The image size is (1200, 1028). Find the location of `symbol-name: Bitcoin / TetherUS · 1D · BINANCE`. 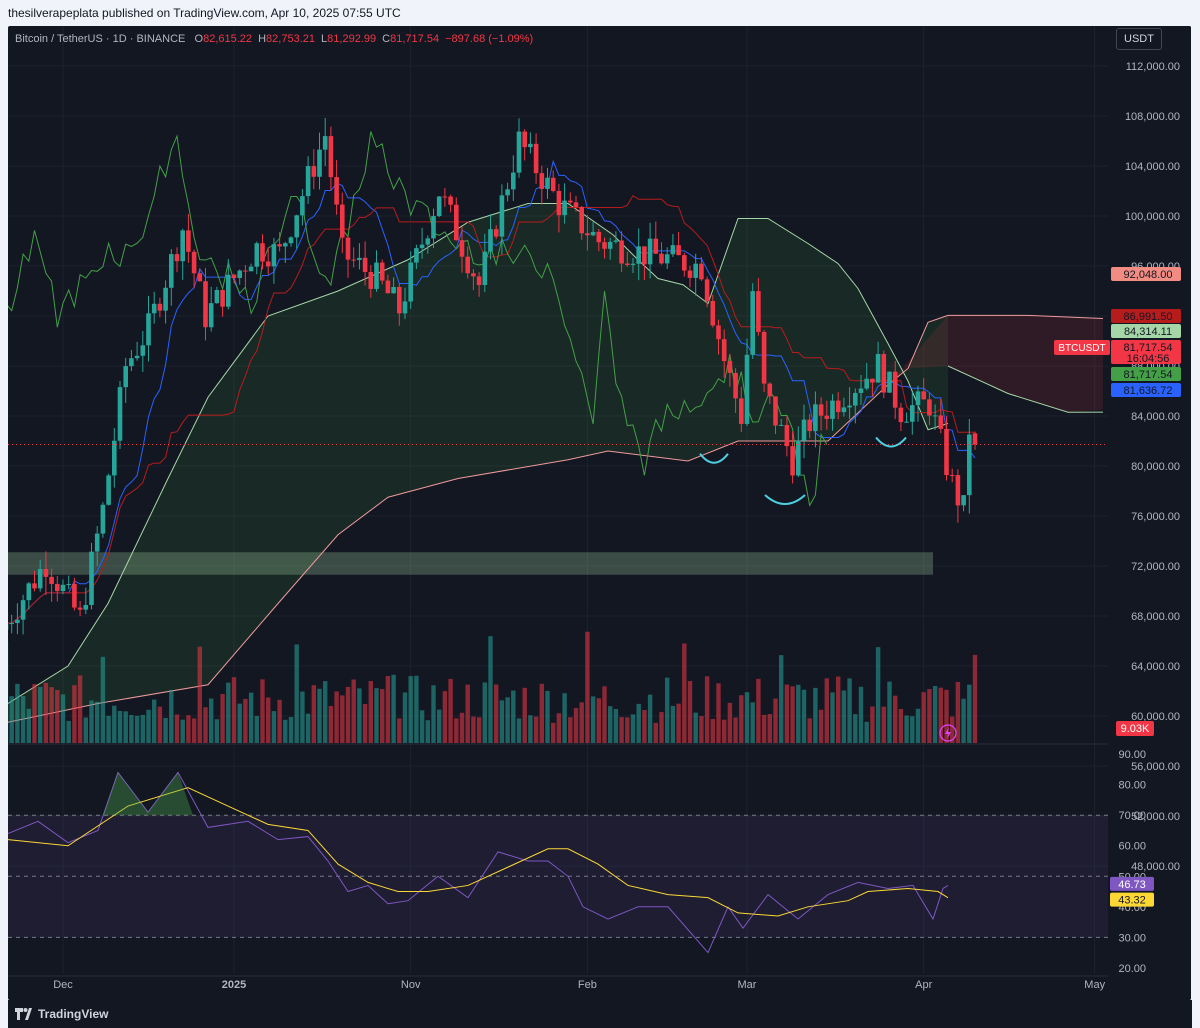

symbol-name: Bitcoin / TetherUS · 1D · BINANCE is located at coordinates (100, 39).